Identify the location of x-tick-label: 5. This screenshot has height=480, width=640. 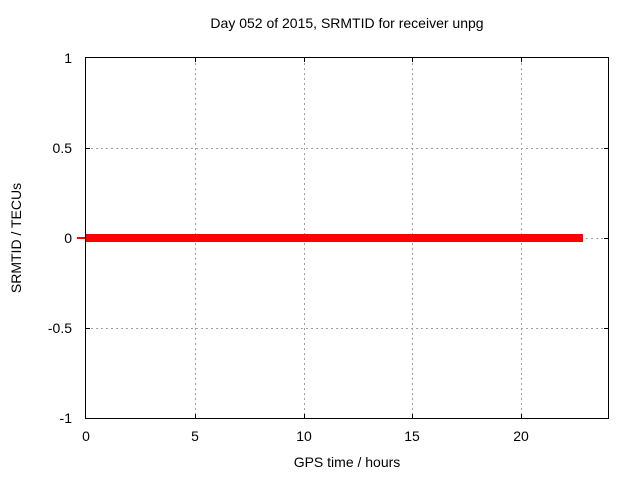
(195, 436).